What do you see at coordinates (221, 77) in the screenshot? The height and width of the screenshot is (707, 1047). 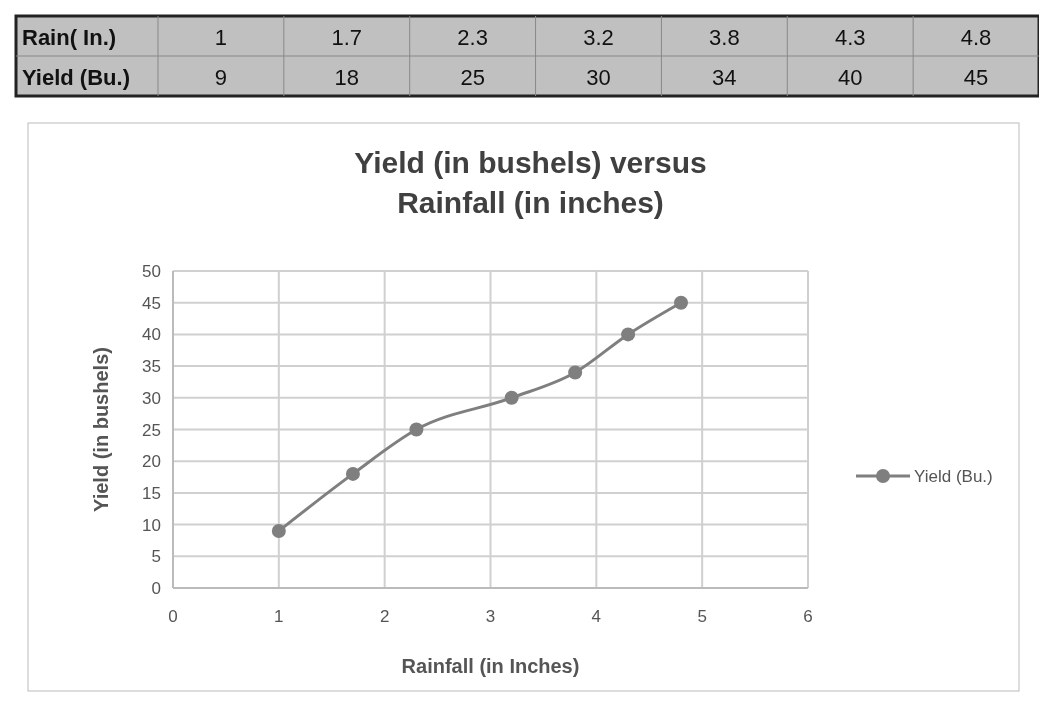 I see `text: 9` at bounding box center [221, 77].